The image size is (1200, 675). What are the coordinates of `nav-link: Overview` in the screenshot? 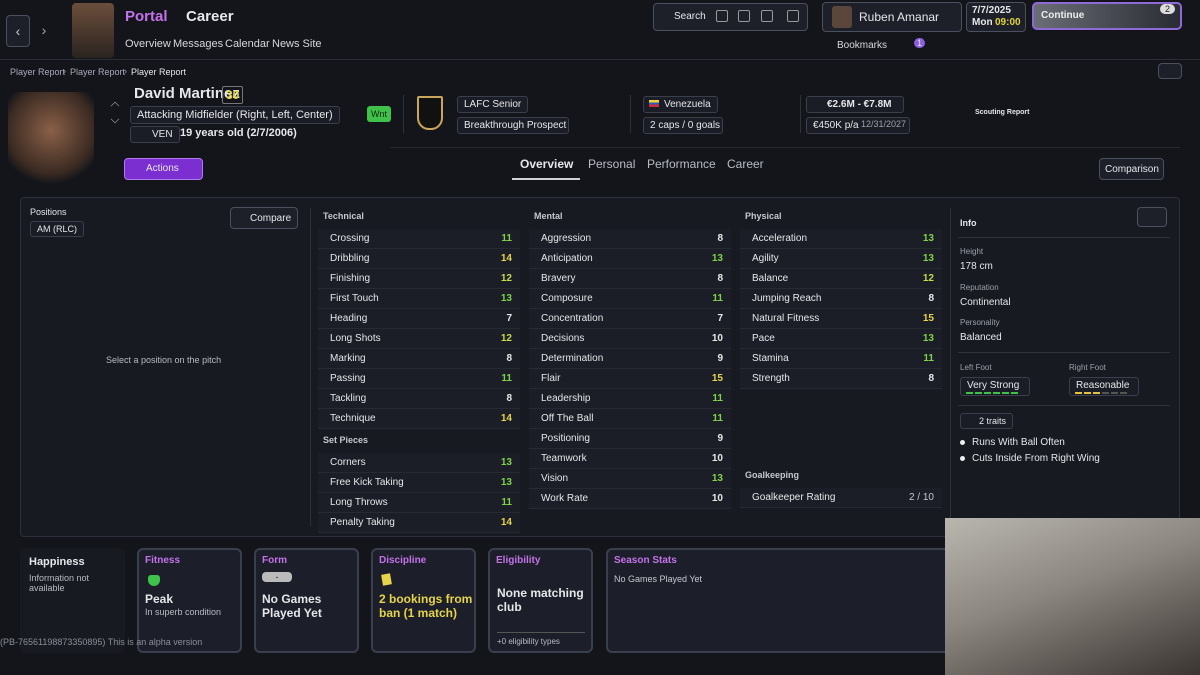 It's located at (148, 44).